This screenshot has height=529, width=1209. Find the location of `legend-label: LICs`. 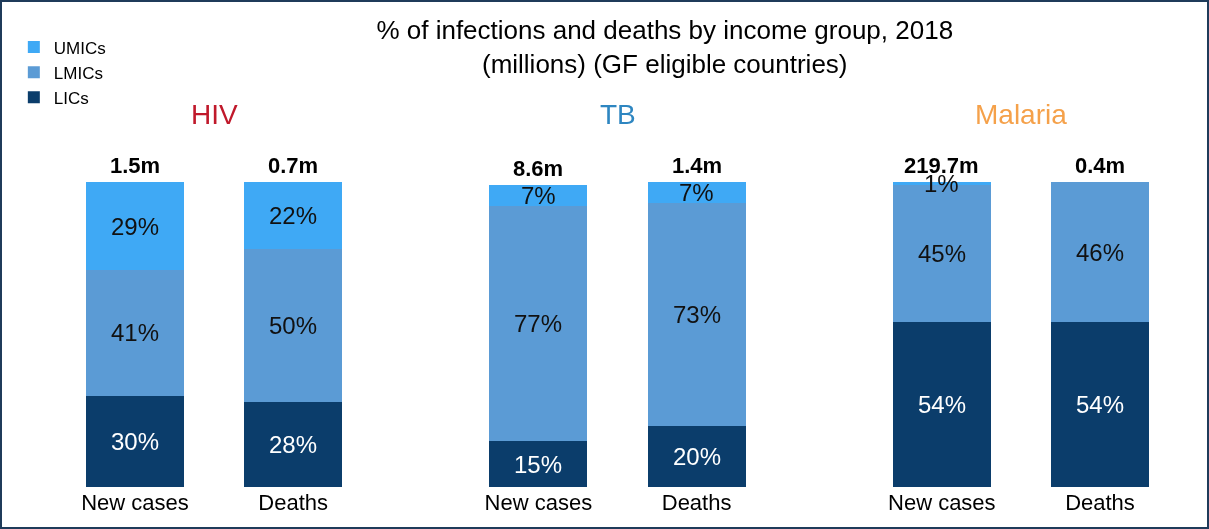

legend-label: LICs is located at coordinates (71, 98).